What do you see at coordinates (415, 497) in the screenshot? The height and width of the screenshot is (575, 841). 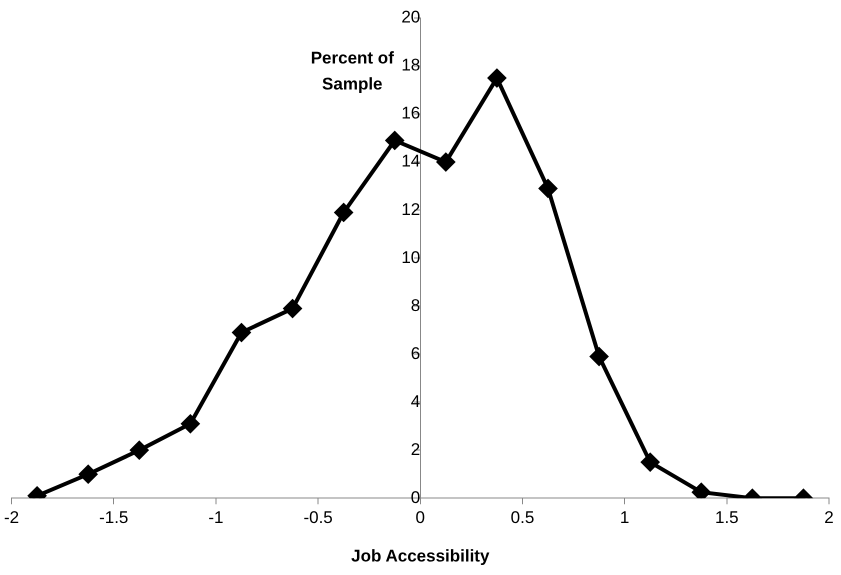 I see `y-tick-label: 0` at bounding box center [415, 497].